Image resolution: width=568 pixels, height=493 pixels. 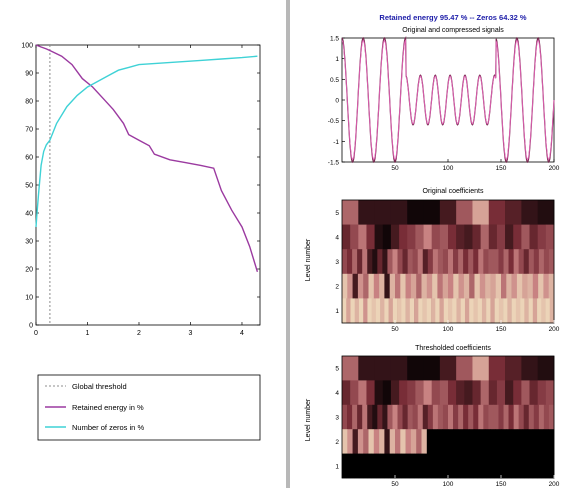 I want to click on legend-label-threshold: Global threshold, so click(x=99, y=386).